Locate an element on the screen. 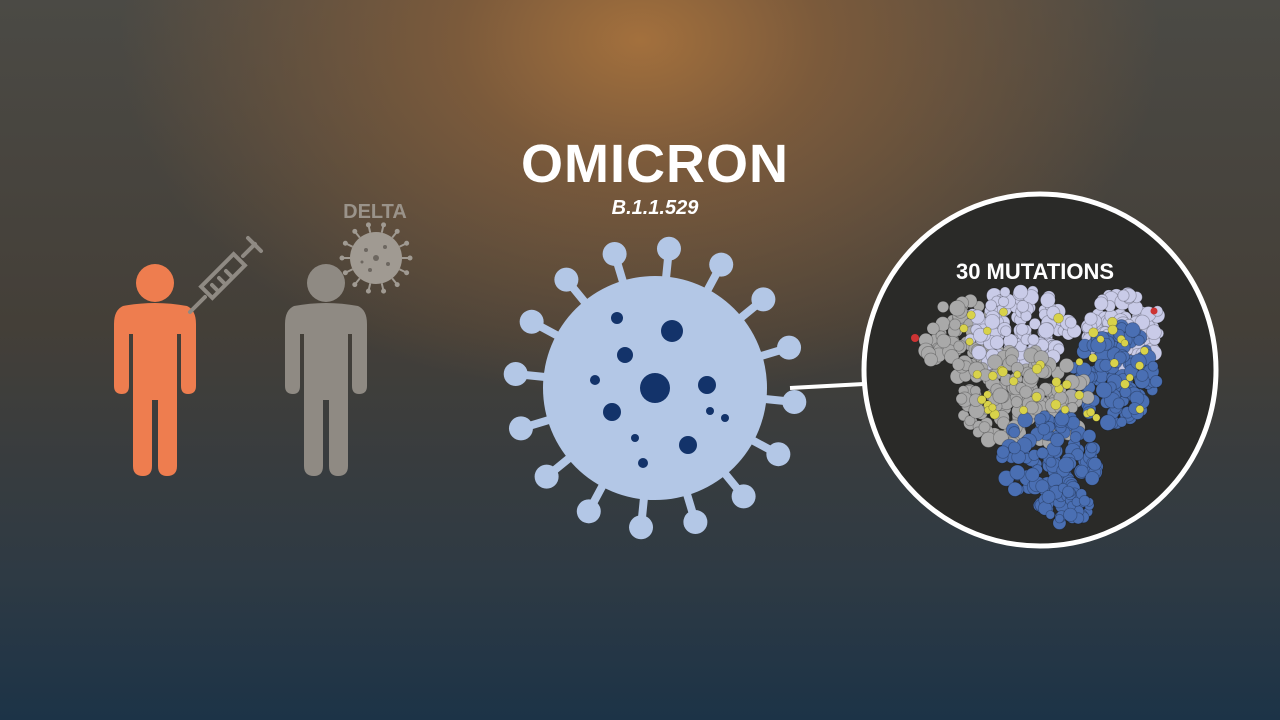  mutations-label: 30 MUTATIONS is located at coordinates (1035, 271).